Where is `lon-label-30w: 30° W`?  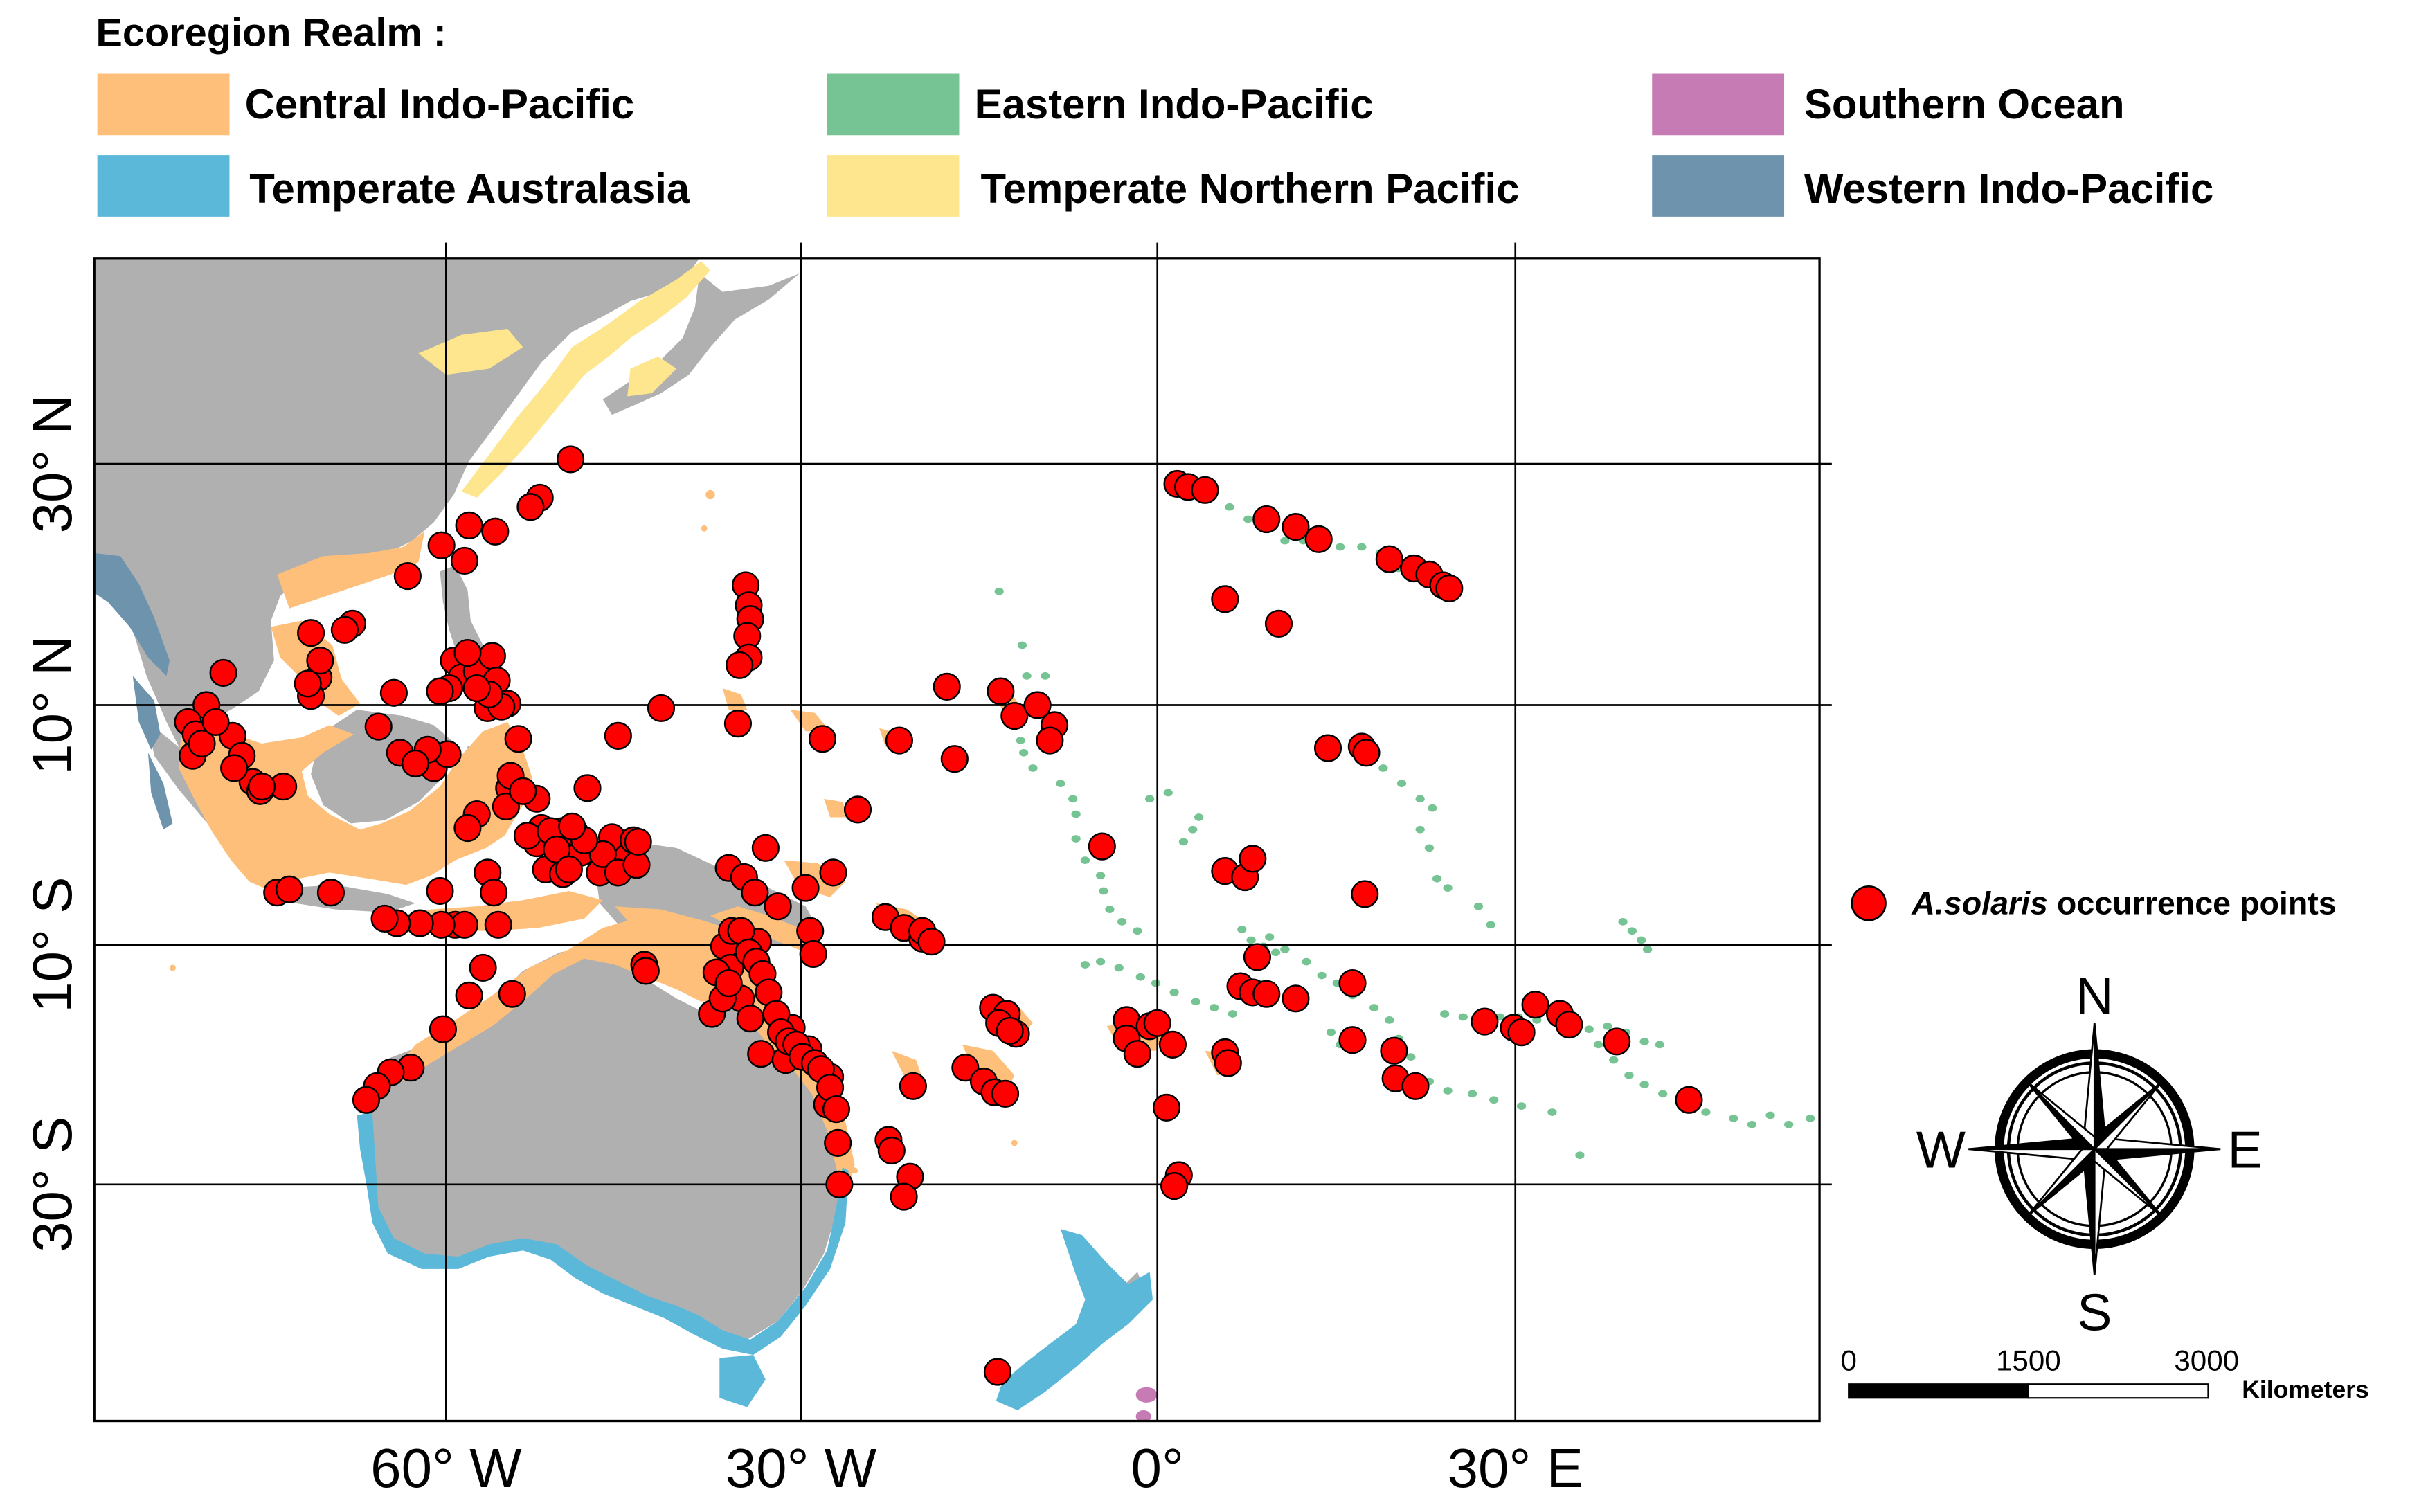
lon-label-30w: 30° W is located at coordinates (801, 1468).